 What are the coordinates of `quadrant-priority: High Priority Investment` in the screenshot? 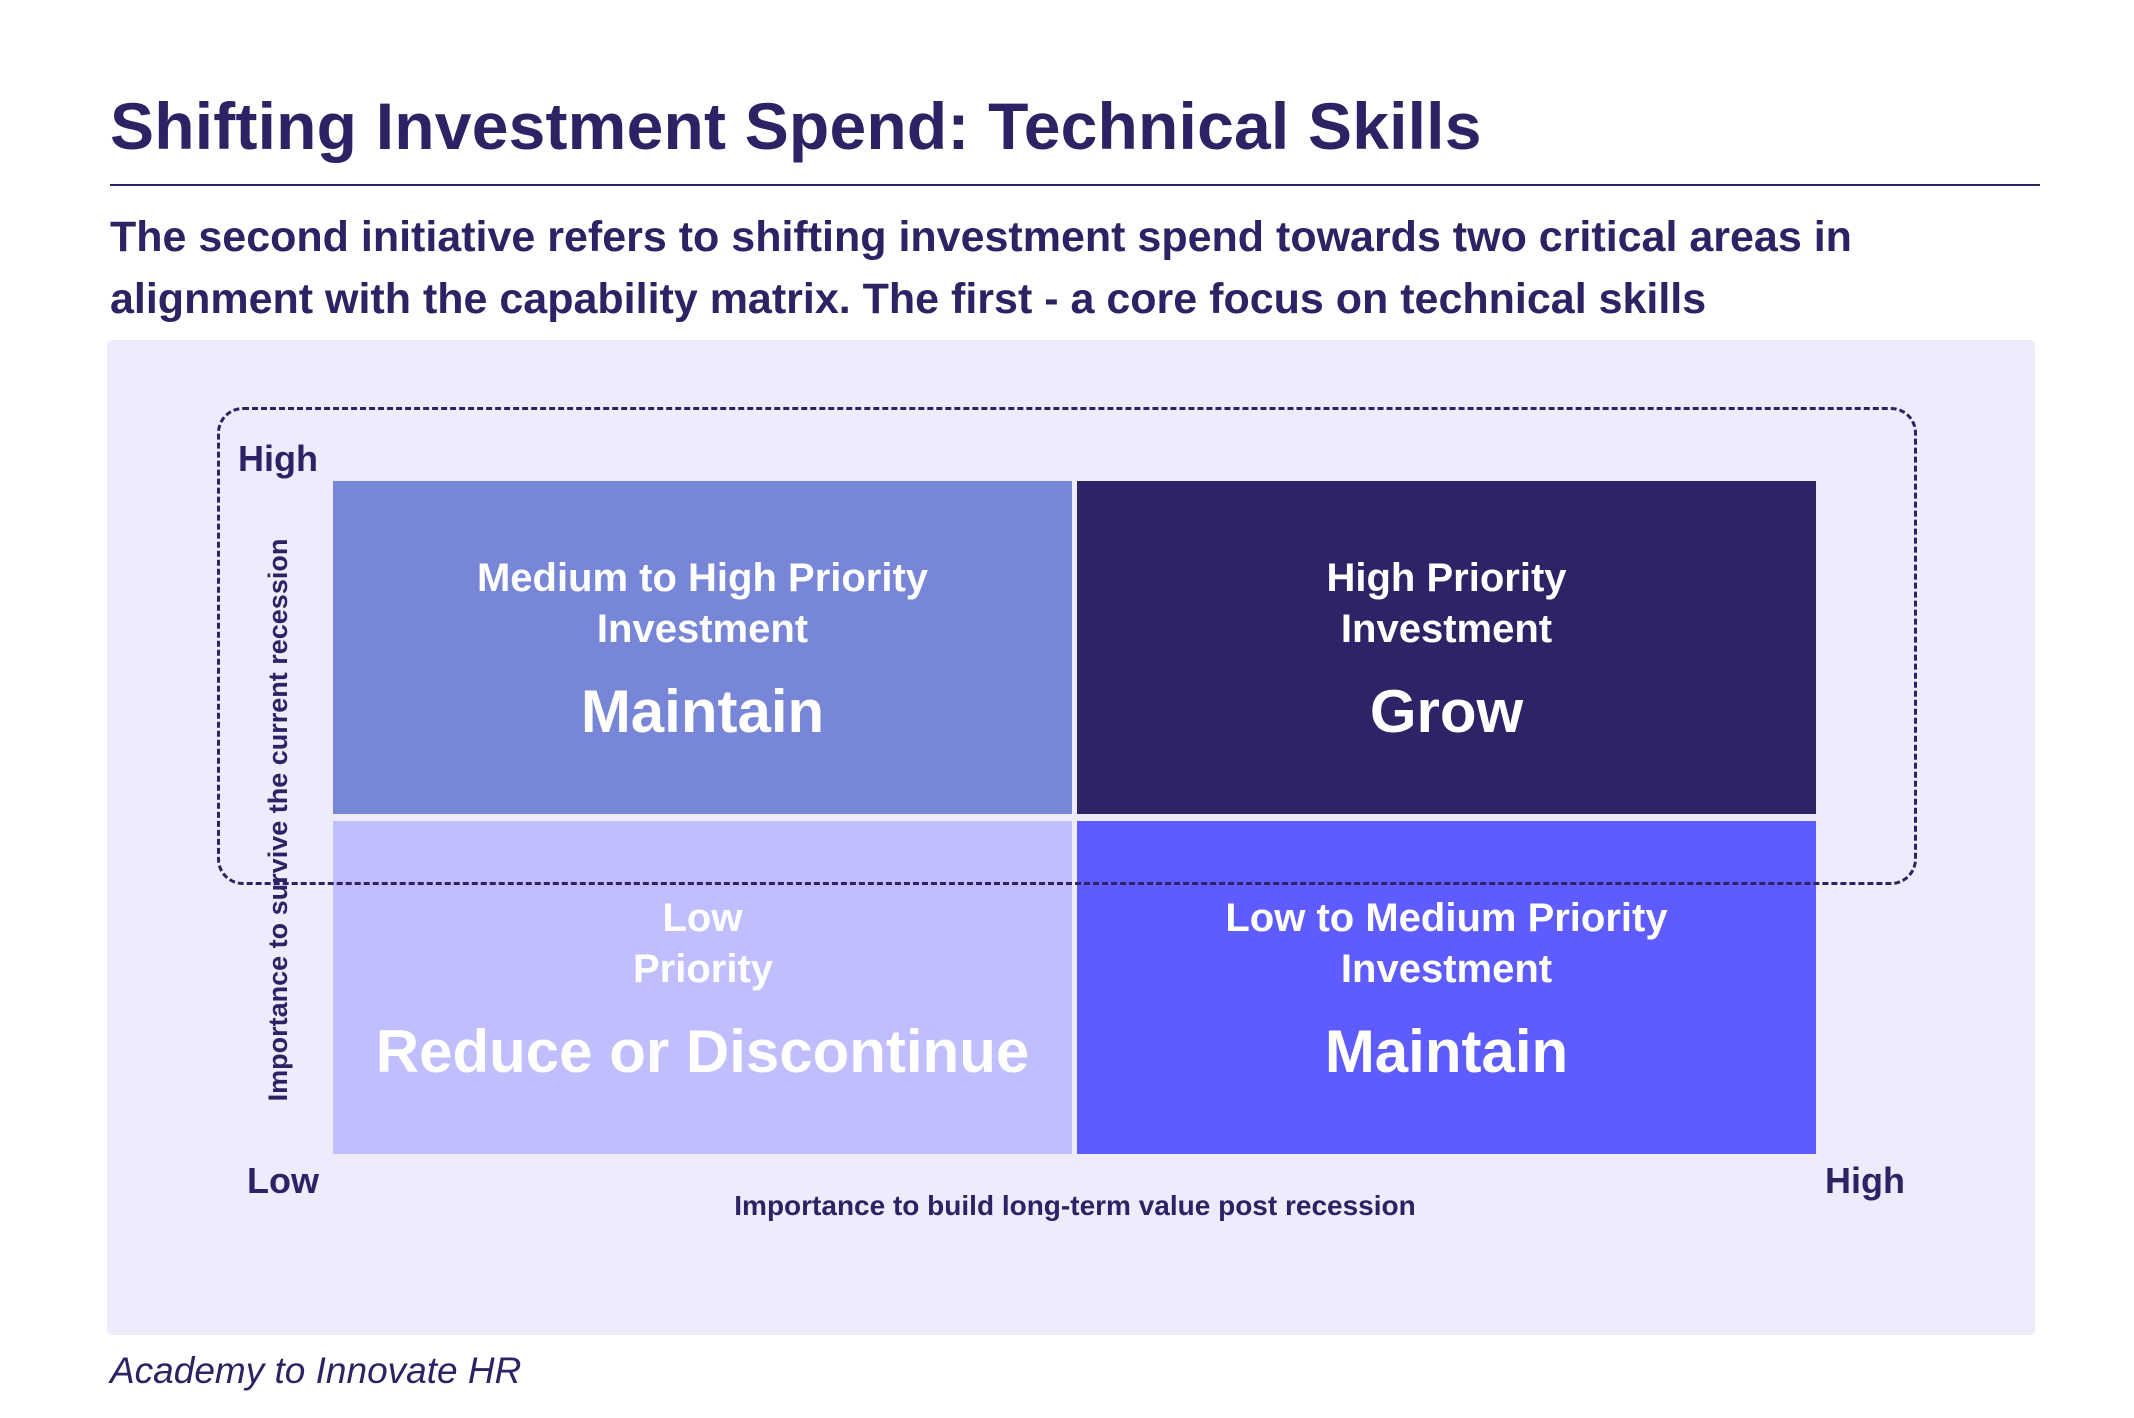 It's located at (1446, 603).